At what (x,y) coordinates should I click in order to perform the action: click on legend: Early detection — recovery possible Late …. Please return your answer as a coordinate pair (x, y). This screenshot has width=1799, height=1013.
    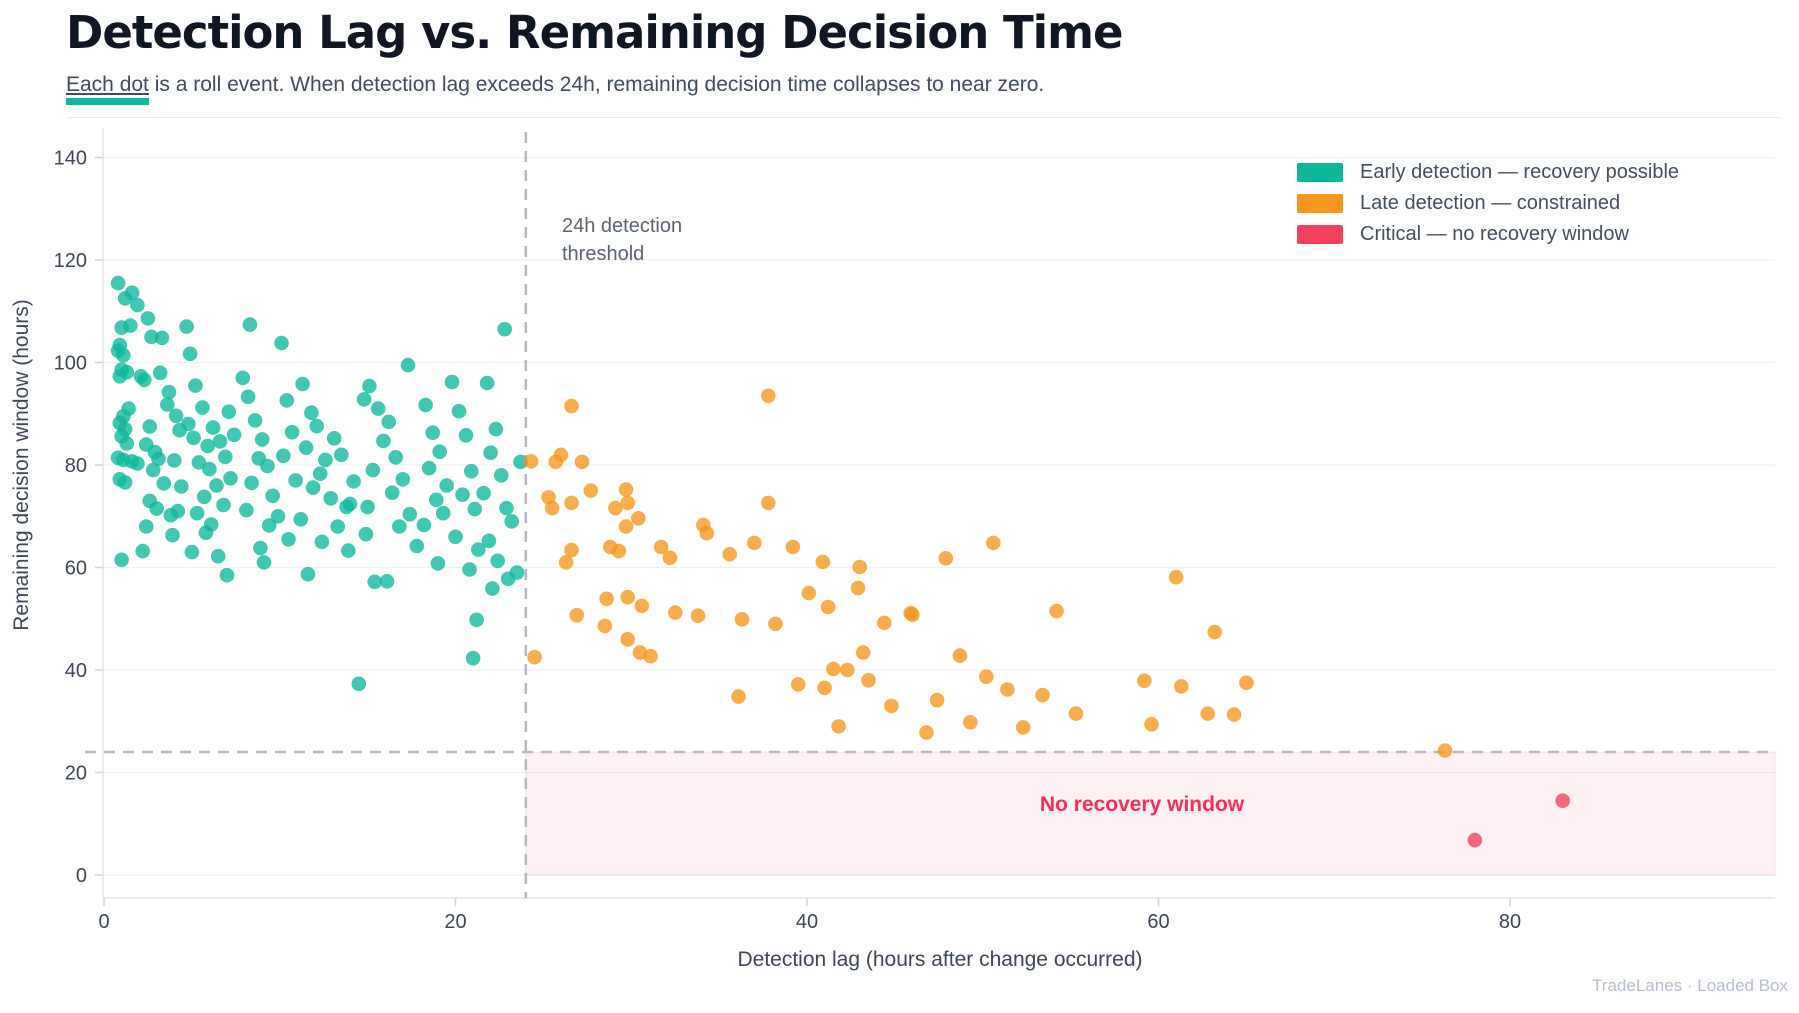
    Looking at the image, I should click on (1488, 203).